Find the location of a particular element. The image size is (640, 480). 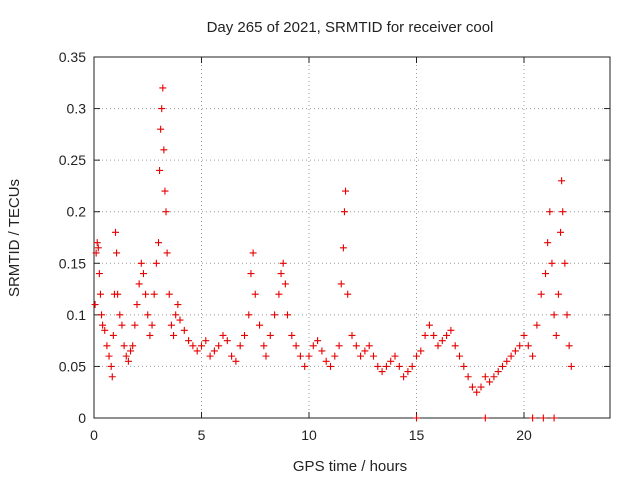

y-tick-label: 0.35 is located at coordinates (72, 57).